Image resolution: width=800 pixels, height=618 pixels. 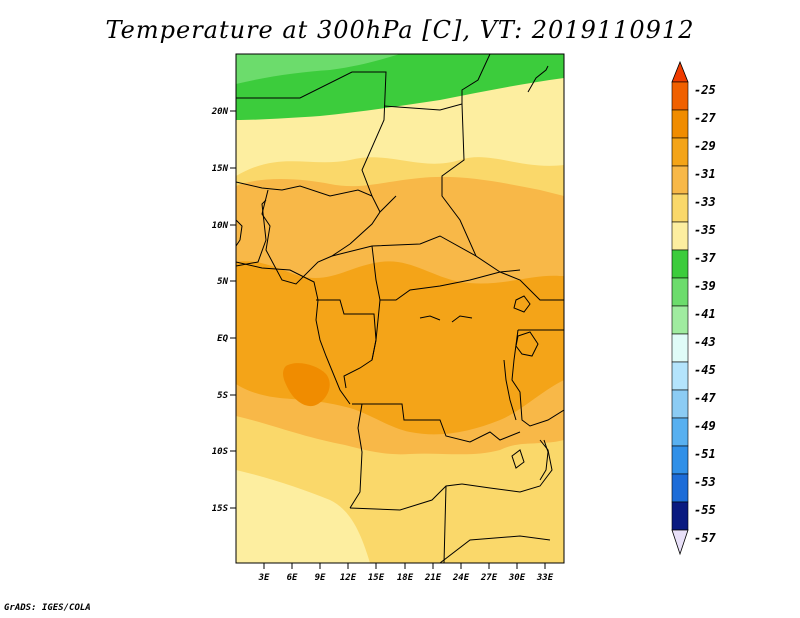 I want to click on y-tick-label: EQ, so click(x=222, y=339).